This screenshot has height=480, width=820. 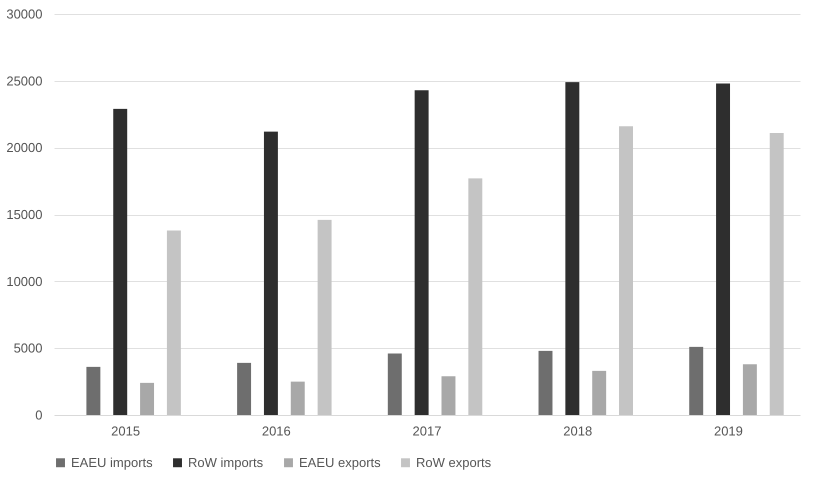 I want to click on y-tick-label: 20000, so click(x=24, y=148).